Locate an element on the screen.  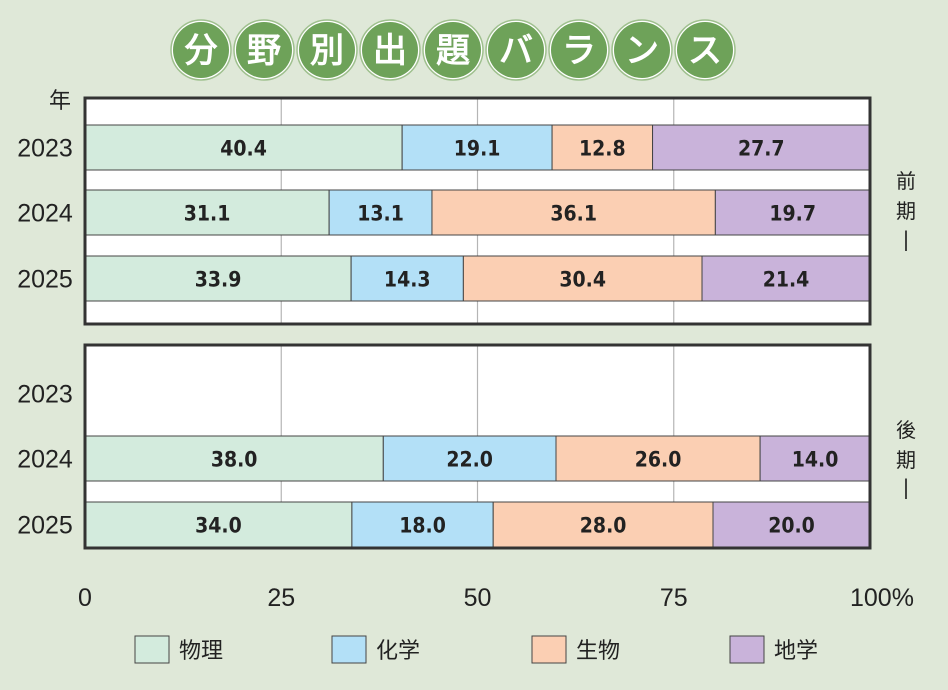
data-label: 20.0 is located at coordinates (791, 526).